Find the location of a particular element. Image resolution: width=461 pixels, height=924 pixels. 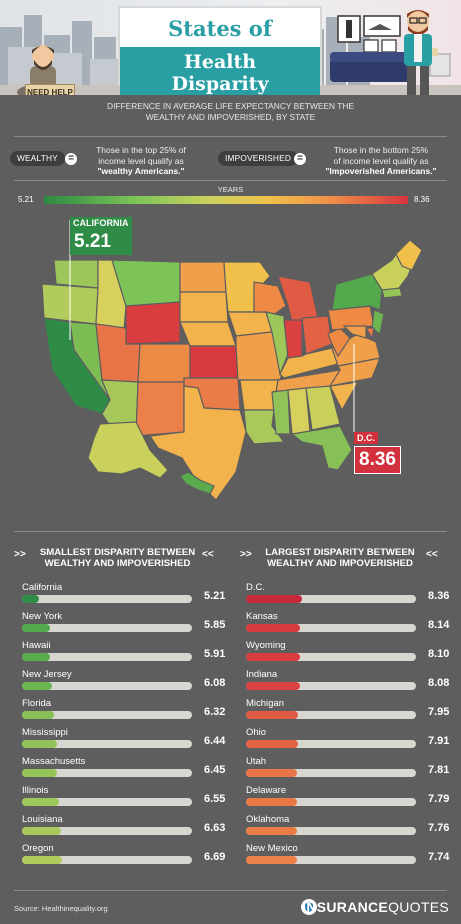

ranked-row: Hawaii 5.91 is located at coordinates (132, 654).